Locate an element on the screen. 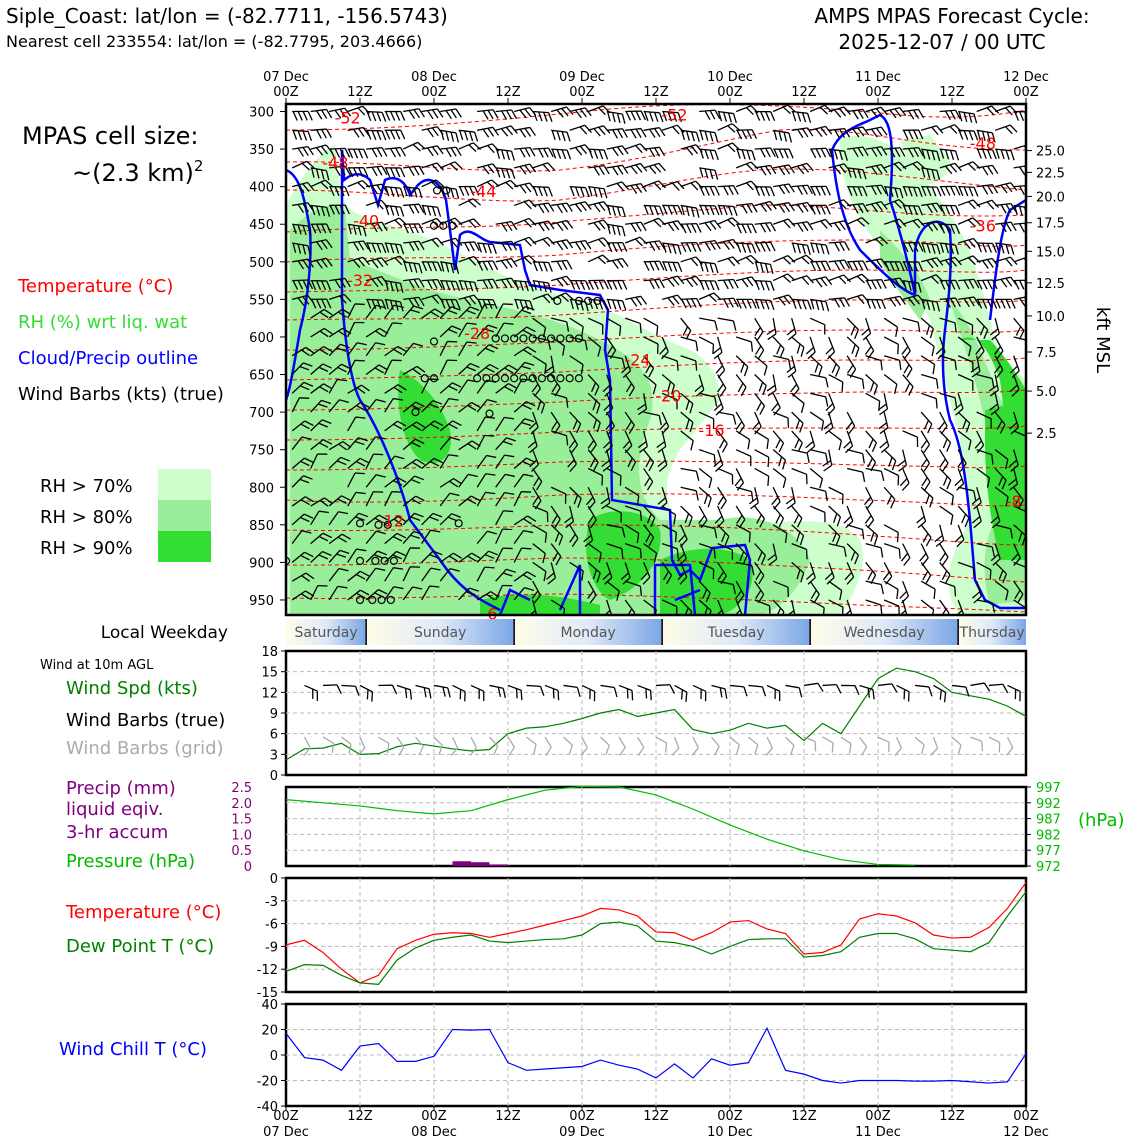 The width and height of the screenshot is (1140, 1140). calm-marker is located at coordinates (514, 378).